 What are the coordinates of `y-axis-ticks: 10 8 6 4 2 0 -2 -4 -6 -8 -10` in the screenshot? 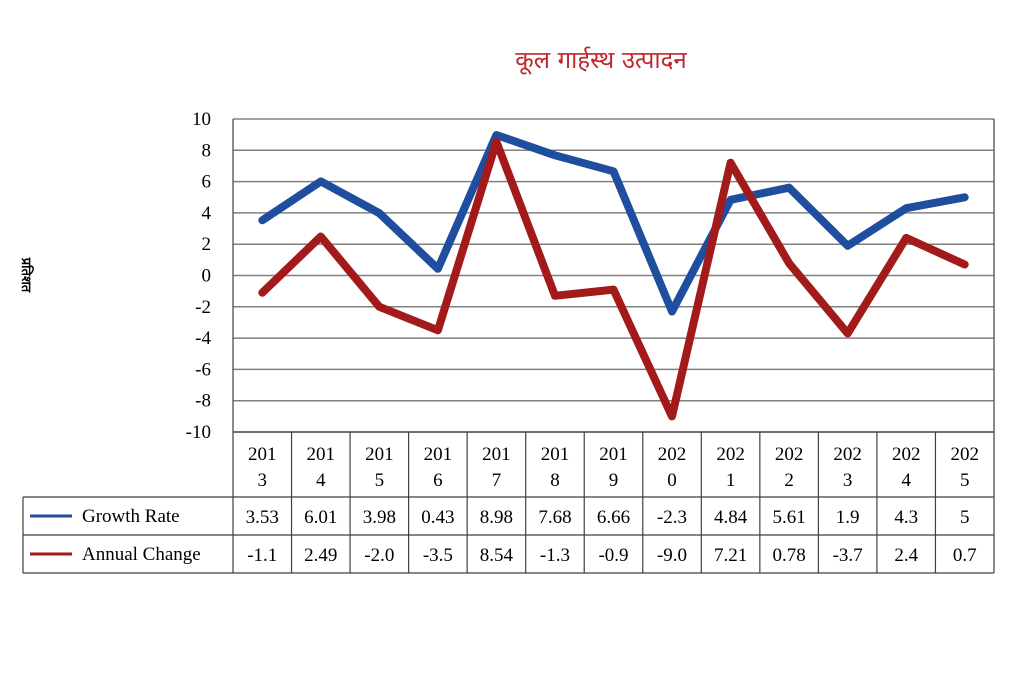 It's located at (199, 276).